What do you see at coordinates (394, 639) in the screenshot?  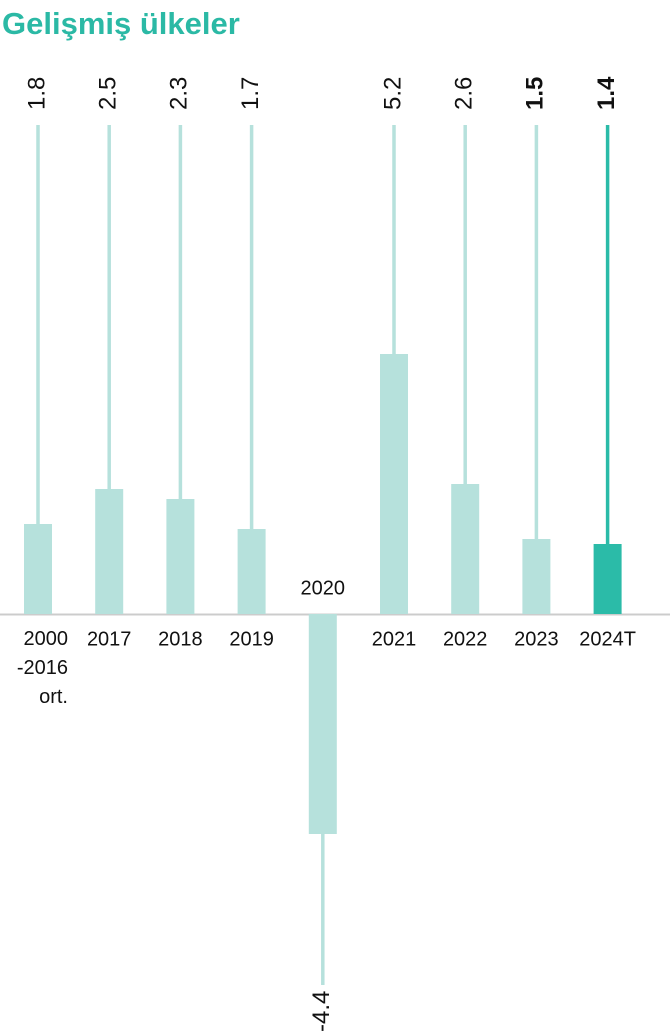 I see `x-tick-label: 2021` at bounding box center [394, 639].